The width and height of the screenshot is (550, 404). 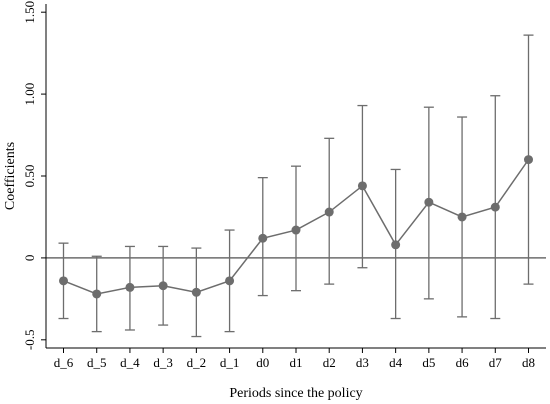 I want to click on x-tick-label: d0, so click(x=262, y=362).